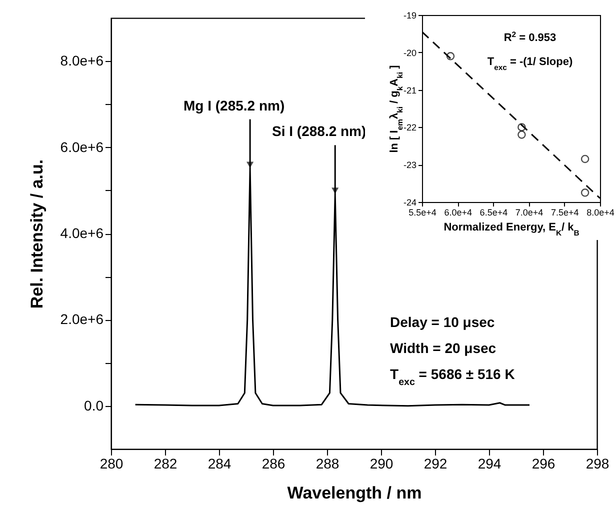 The width and height of the screenshot is (616, 520). Describe the element at coordinates (530, 64) in the screenshot. I see `annotation: T$_{exc}$ = -(1/ Slope)` at that location.